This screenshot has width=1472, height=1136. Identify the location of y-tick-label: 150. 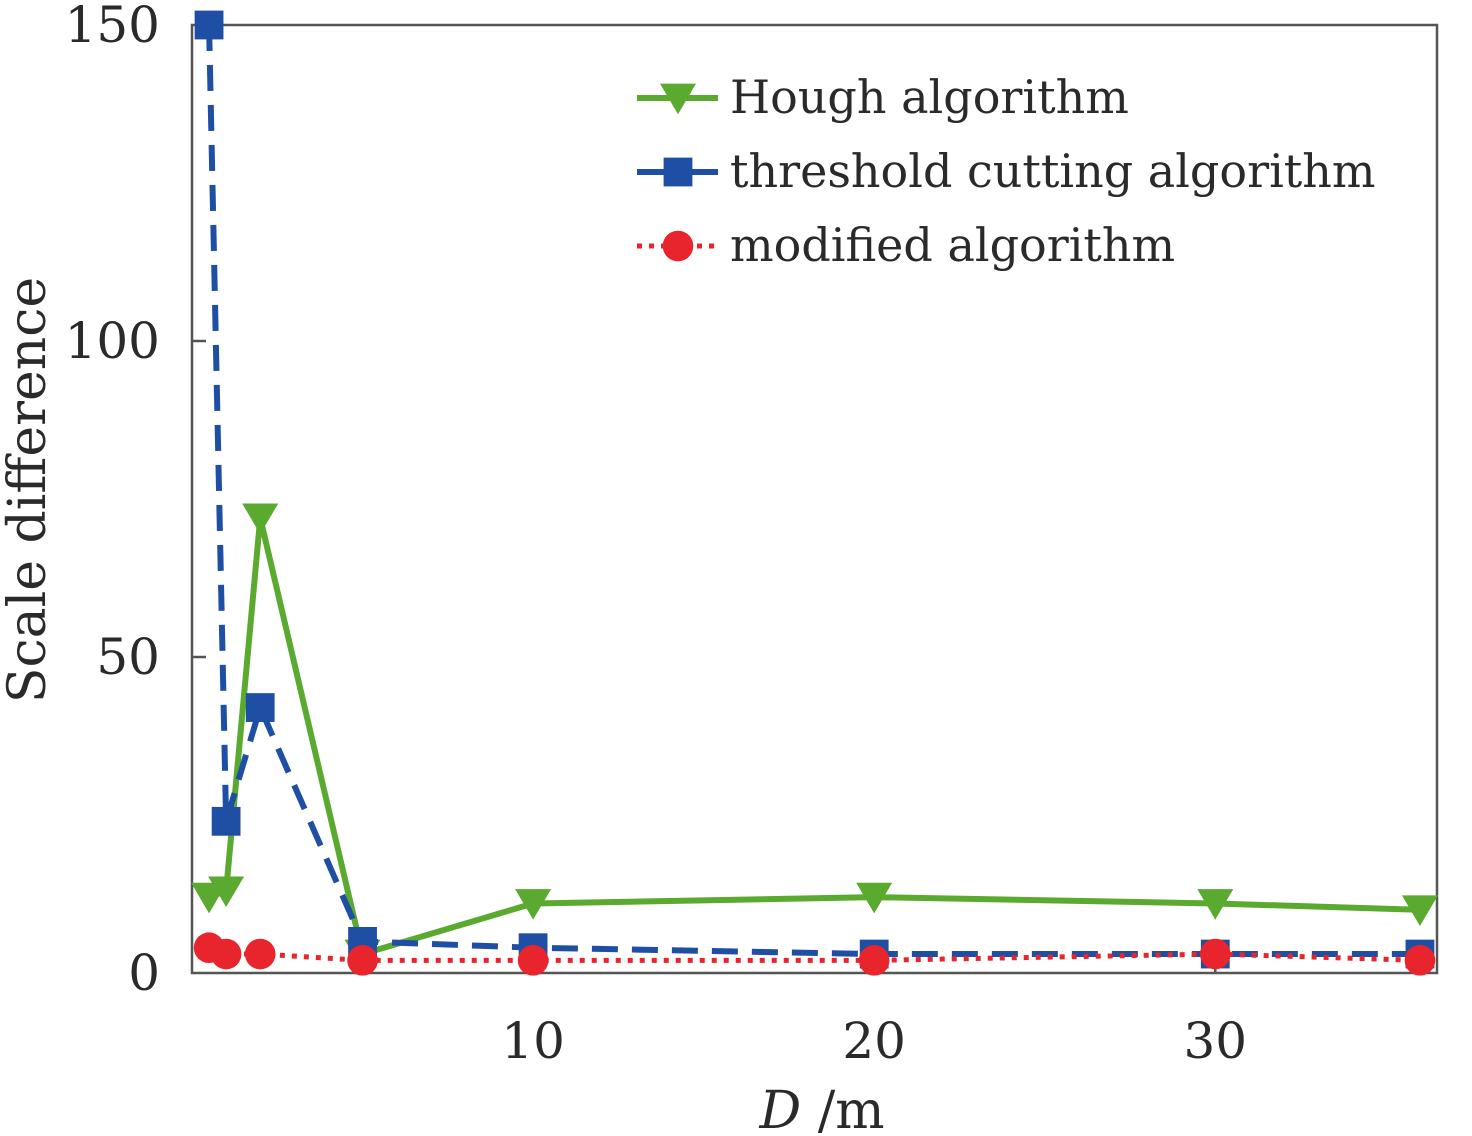
(112, 27).